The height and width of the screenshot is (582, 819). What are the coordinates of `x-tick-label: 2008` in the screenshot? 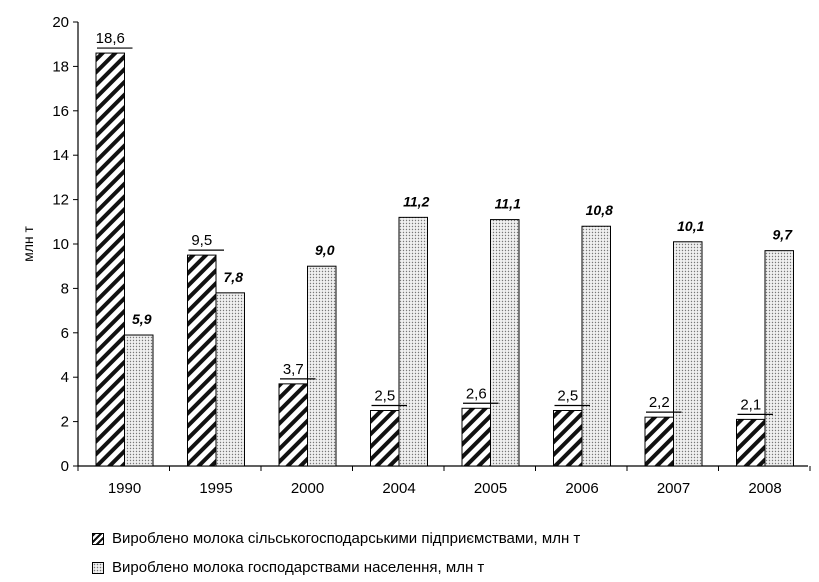 It's located at (764, 488).